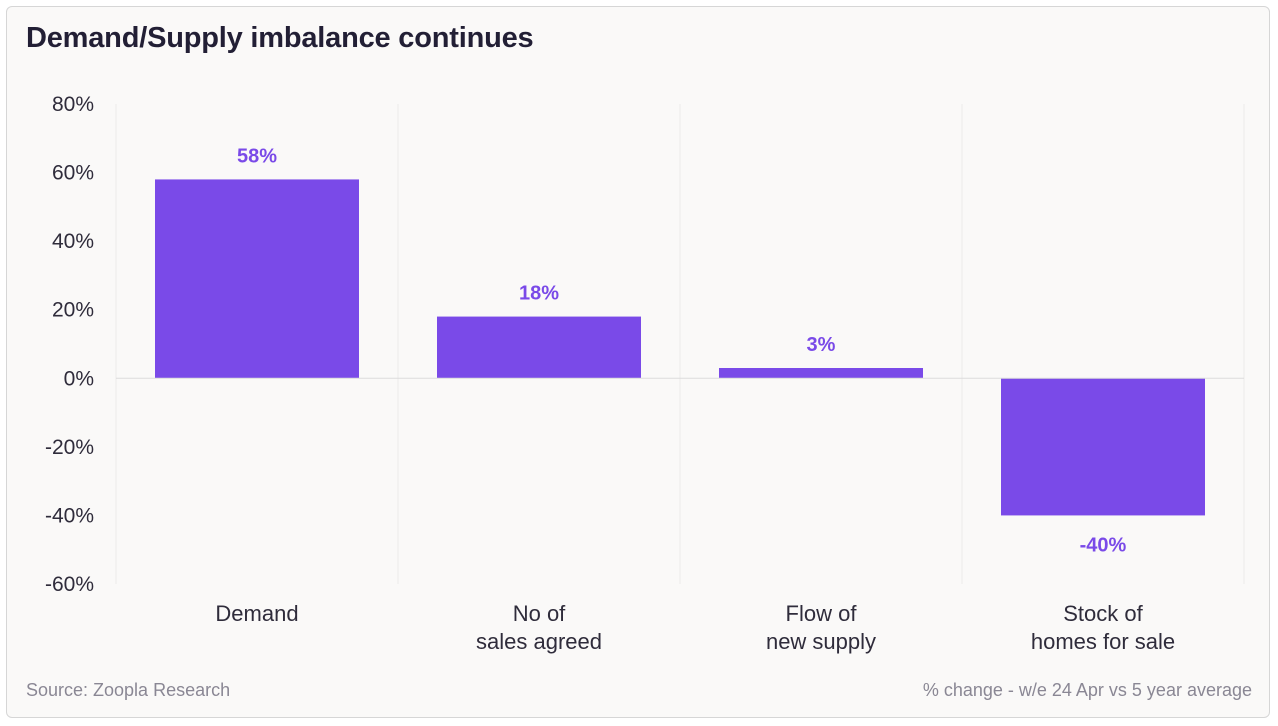 The width and height of the screenshot is (1278, 726). What do you see at coordinates (821, 641) in the screenshot?
I see `category-label-line: new supply` at bounding box center [821, 641].